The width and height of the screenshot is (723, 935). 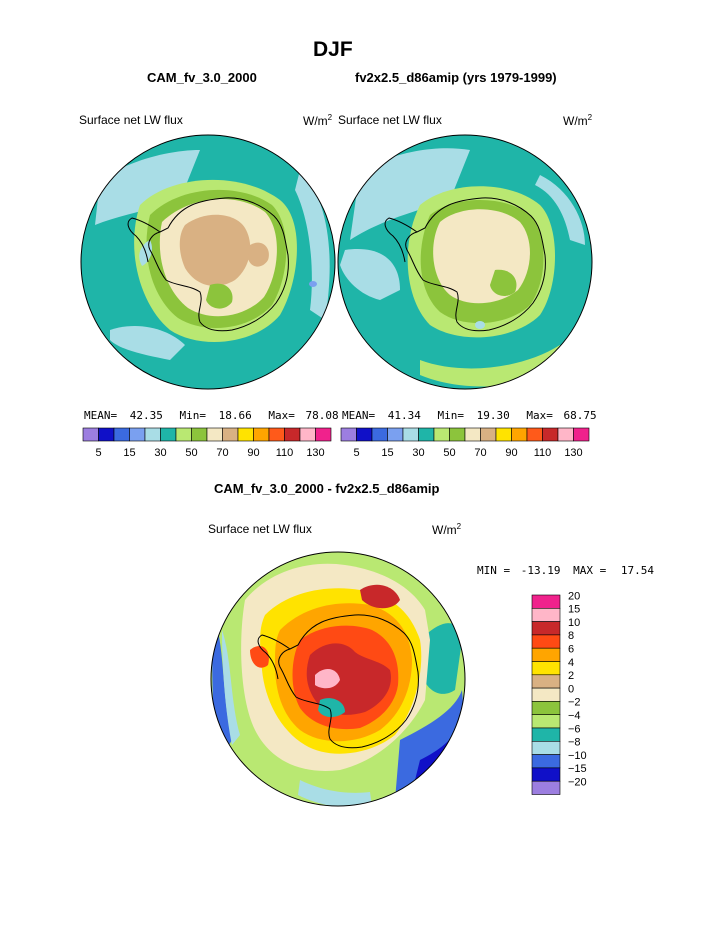 What do you see at coordinates (459, 526) in the screenshot?
I see `diff-units-sup: 2` at bounding box center [459, 526].